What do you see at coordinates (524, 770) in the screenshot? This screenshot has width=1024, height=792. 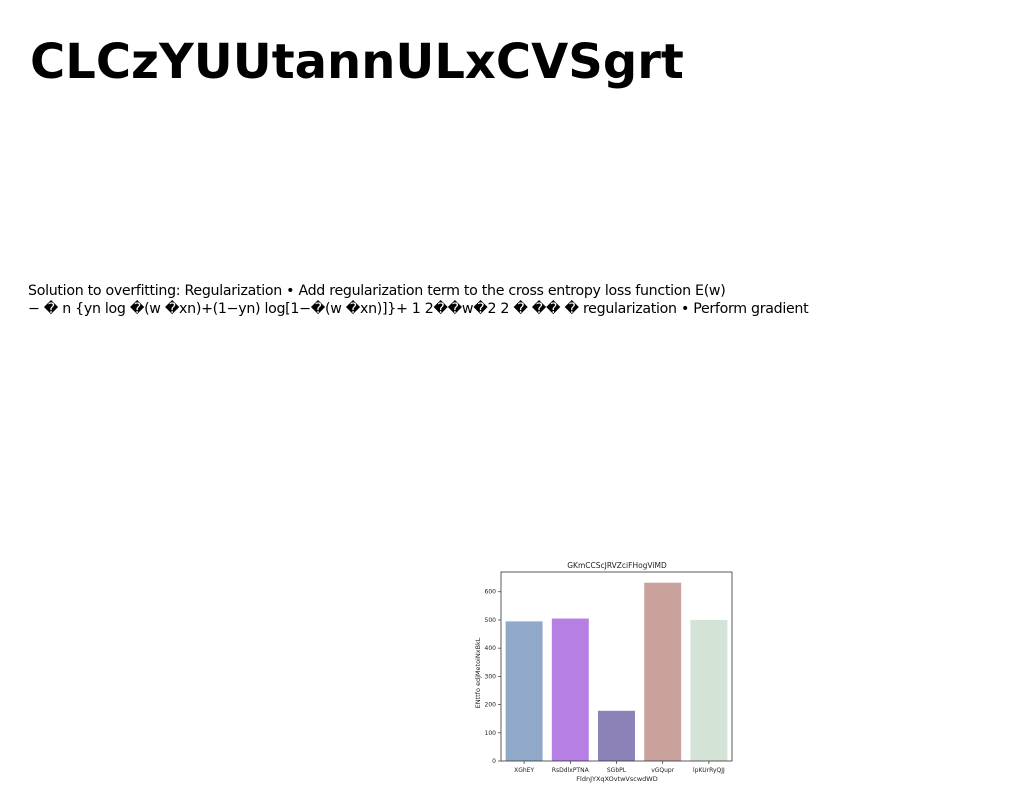 I see `chart-x-tick-label: XGhEY` at bounding box center [524, 770].